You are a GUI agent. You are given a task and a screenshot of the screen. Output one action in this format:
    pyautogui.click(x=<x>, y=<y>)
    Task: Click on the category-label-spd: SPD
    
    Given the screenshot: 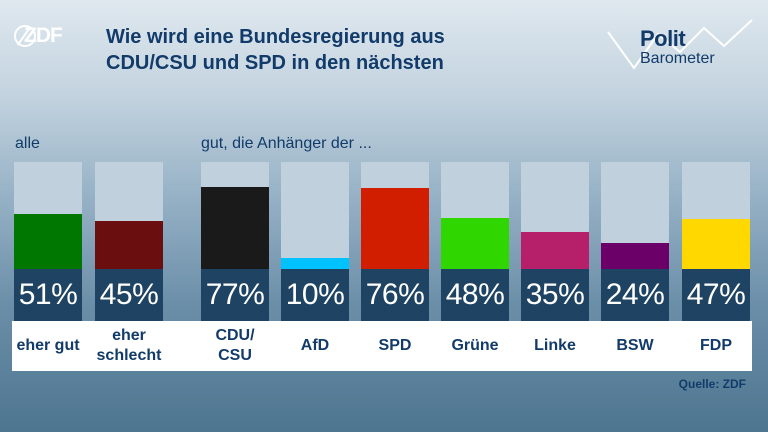 What is the action you would take?
    pyautogui.click(x=395, y=345)
    